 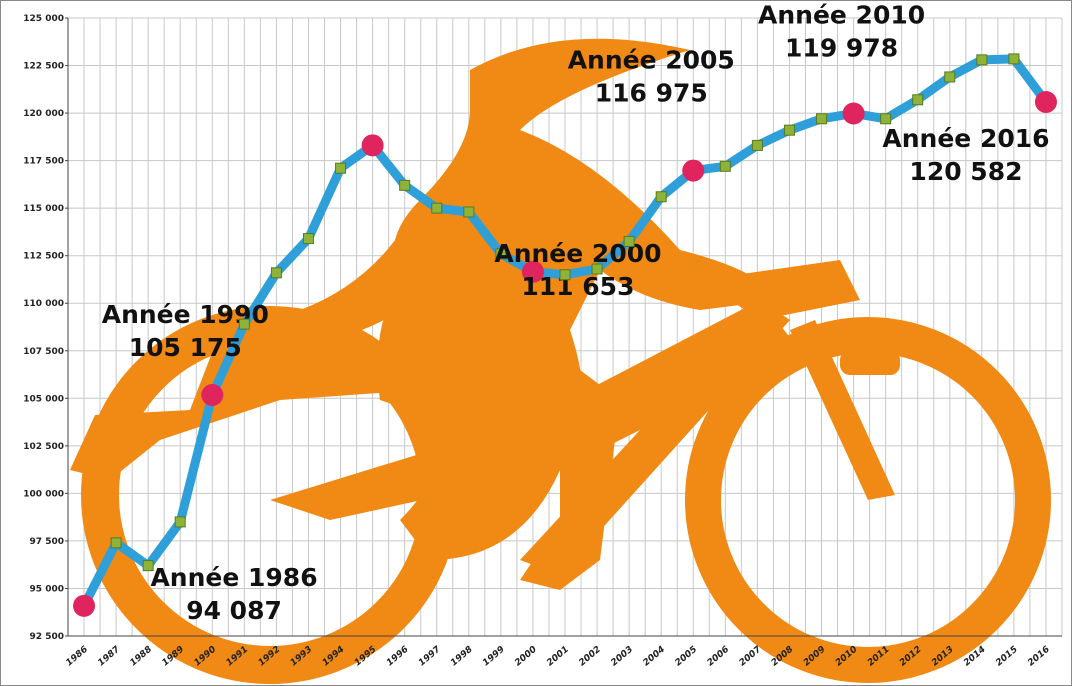 What do you see at coordinates (577, 286) in the screenshot?
I see `value-label: 111 653` at bounding box center [577, 286].